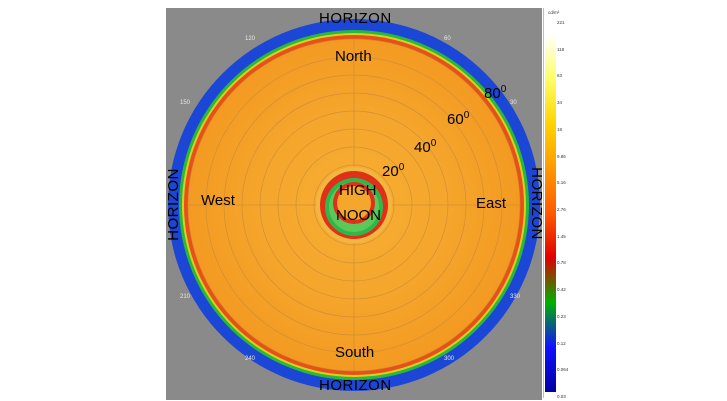 Image resolution: width=727 pixels, height=401 pixels. What do you see at coordinates (355, 352) in the screenshot?
I see `south-label: South` at bounding box center [355, 352].